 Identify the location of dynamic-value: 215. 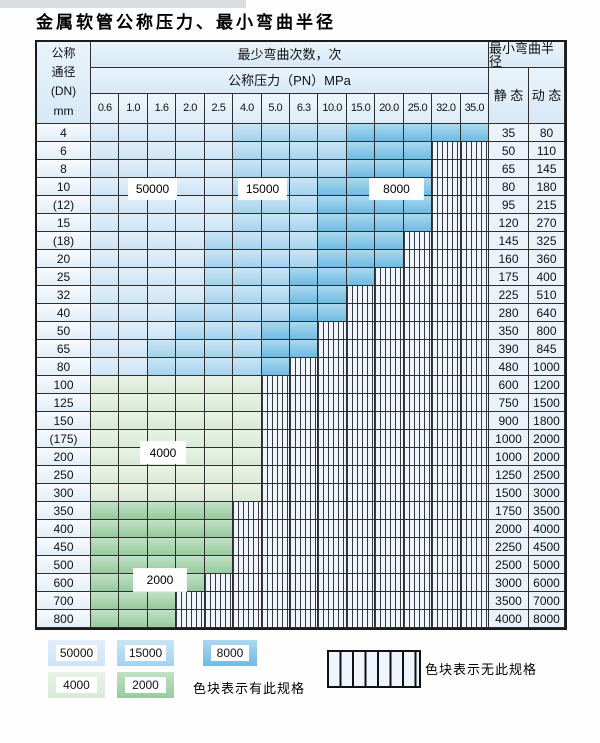
(547, 205).